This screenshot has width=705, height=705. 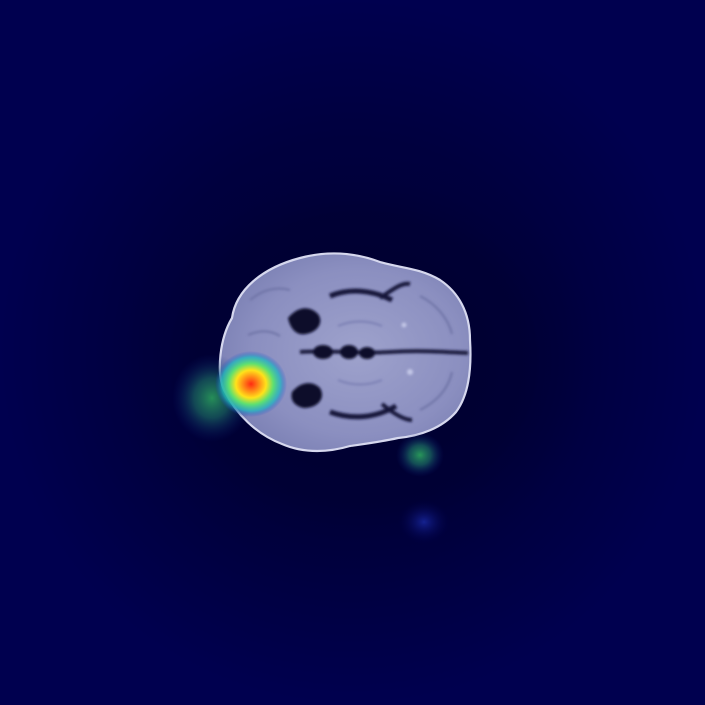 What do you see at coordinates (424, 522) in the screenshot?
I see `heat-blob-bottom` at bounding box center [424, 522].